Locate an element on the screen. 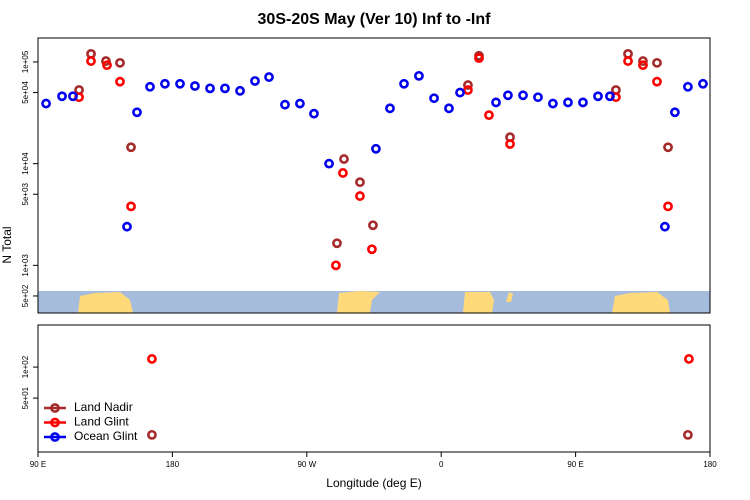 The height and width of the screenshot is (500, 750). y-tick-label: 1e+02 is located at coordinates (25, 366).